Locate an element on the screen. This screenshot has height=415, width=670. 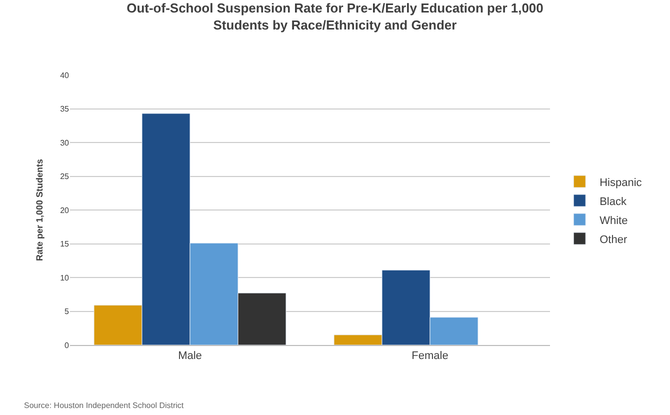
legend-label: Other is located at coordinates (614, 240).